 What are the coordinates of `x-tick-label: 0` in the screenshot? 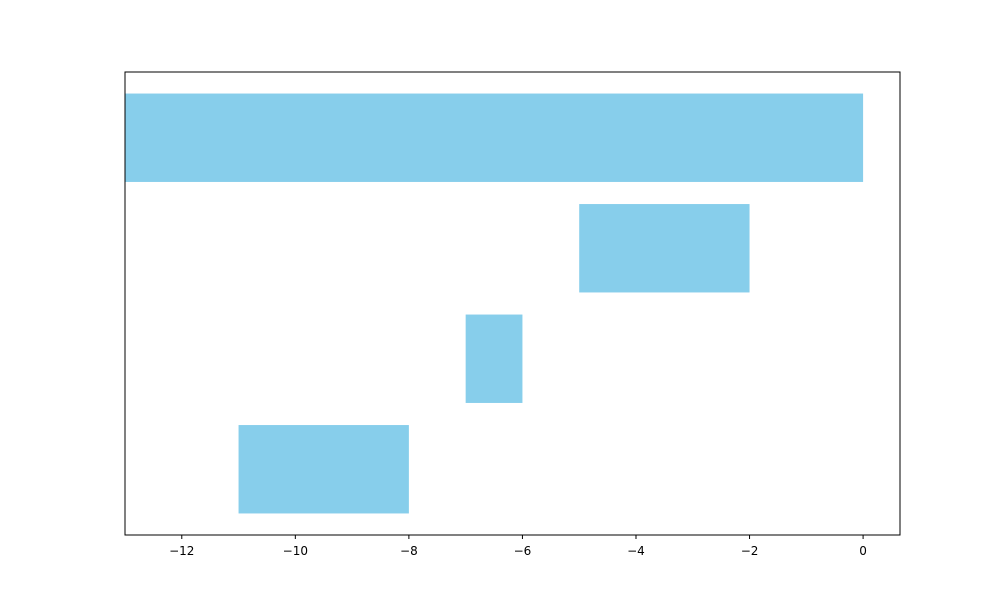 It's located at (863, 551).